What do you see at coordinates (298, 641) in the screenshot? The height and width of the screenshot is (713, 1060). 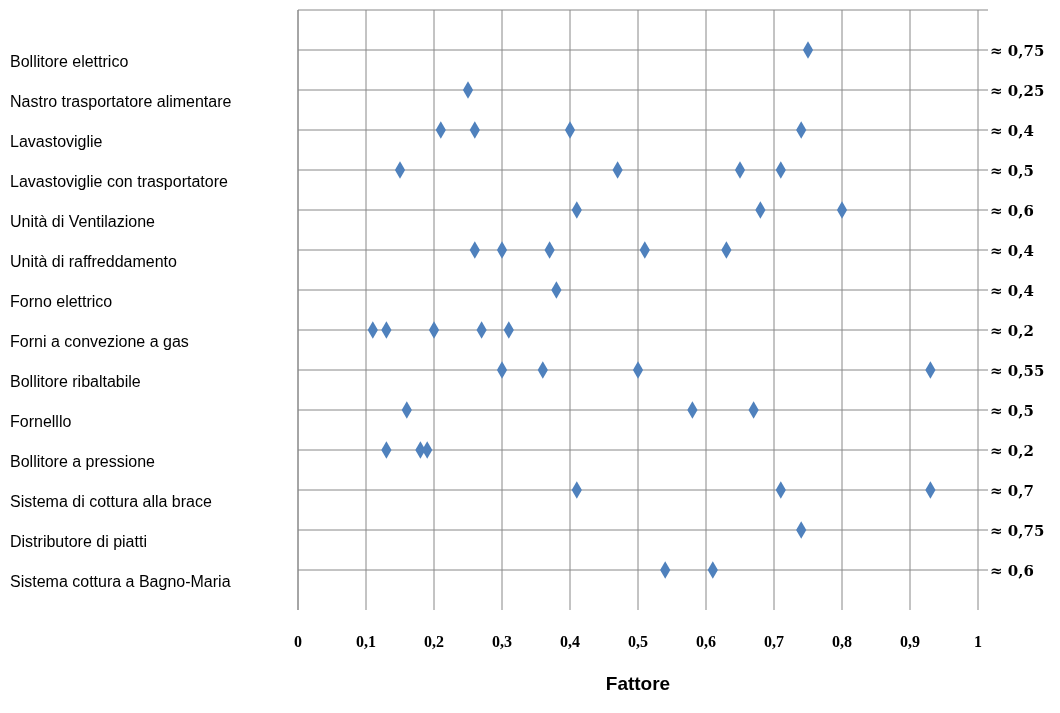 I see `x-tick-label: 0` at bounding box center [298, 641].